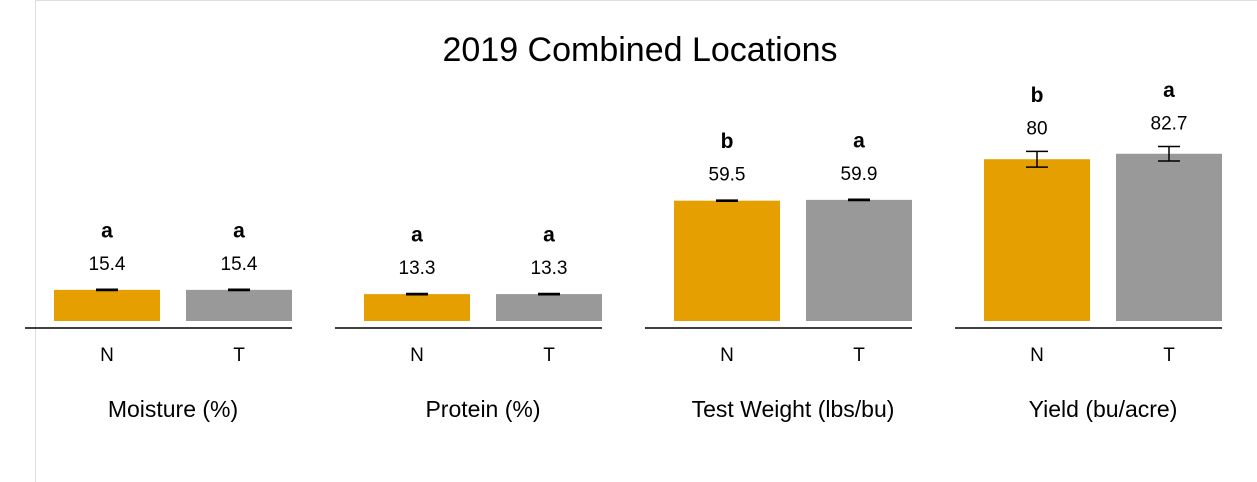  I want to click on value-label: 59.5, so click(727, 175).